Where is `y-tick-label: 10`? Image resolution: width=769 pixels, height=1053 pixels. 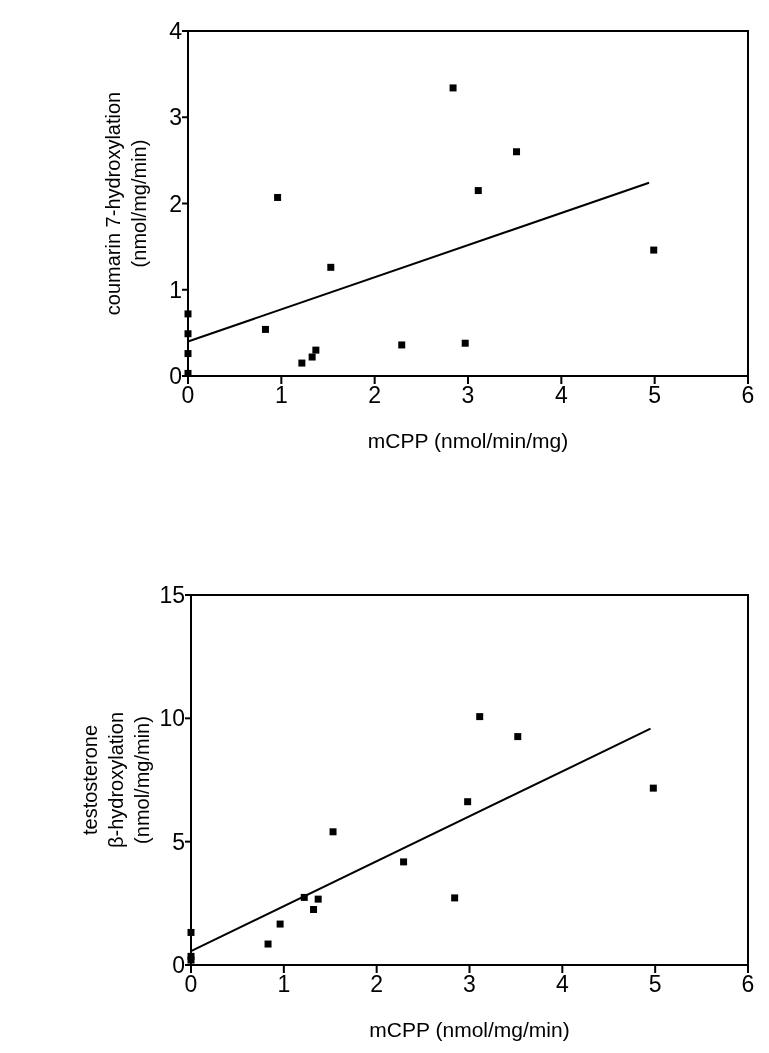 y-tick-label: 10 is located at coordinates (172, 718).